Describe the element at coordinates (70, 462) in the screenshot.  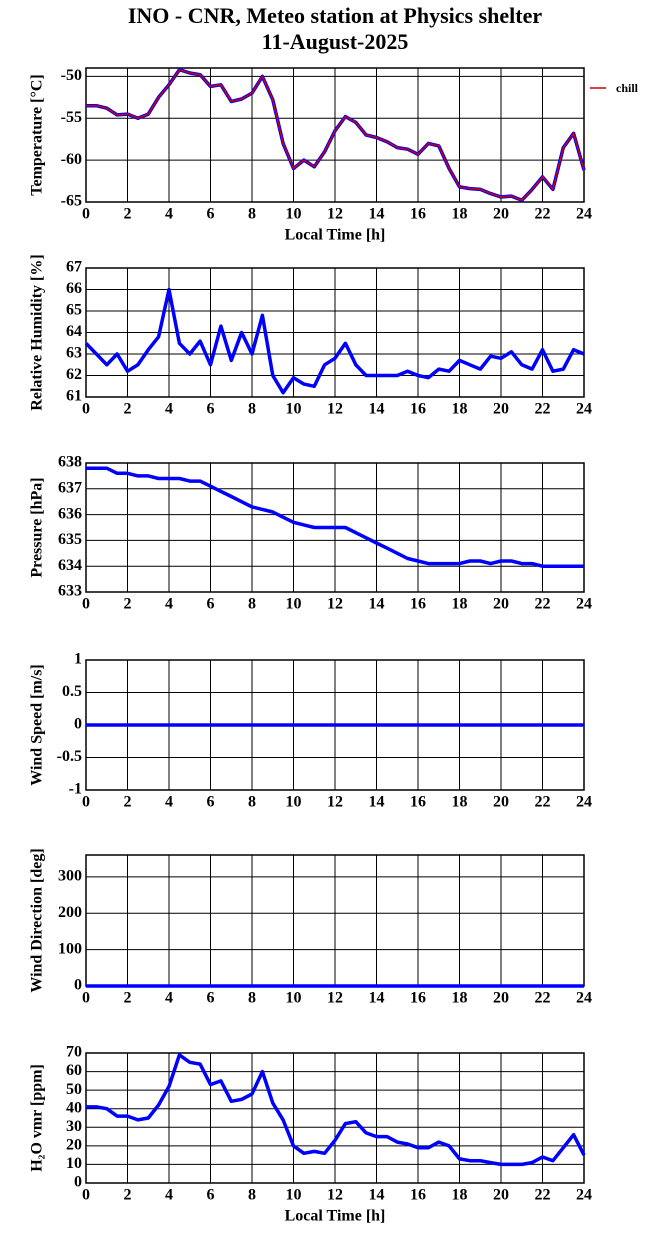
I see `y-tick-label: 638` at that location.